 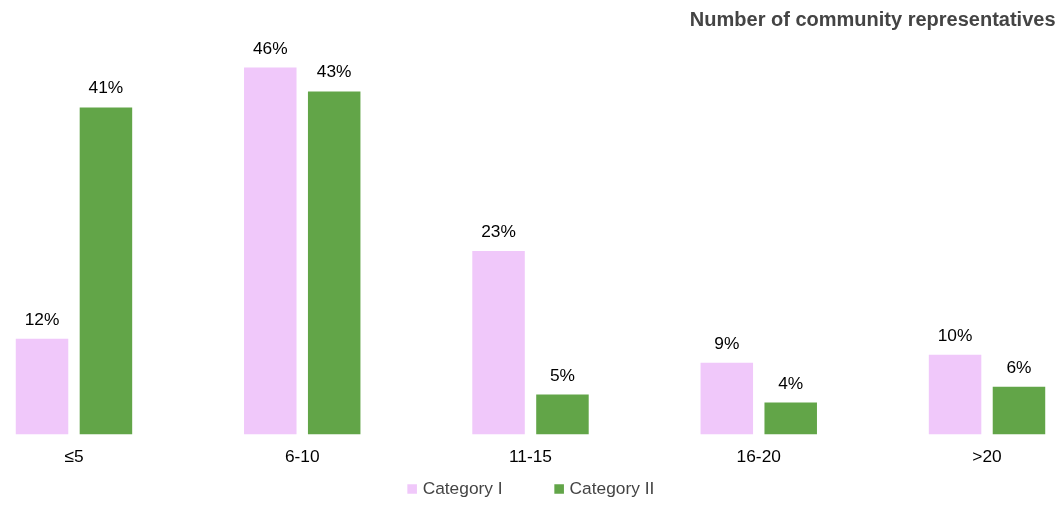 What do you see at coordinates (562, 374) in the screenshot?
I see `data-label: 5%` at bounding box center [562, 374].